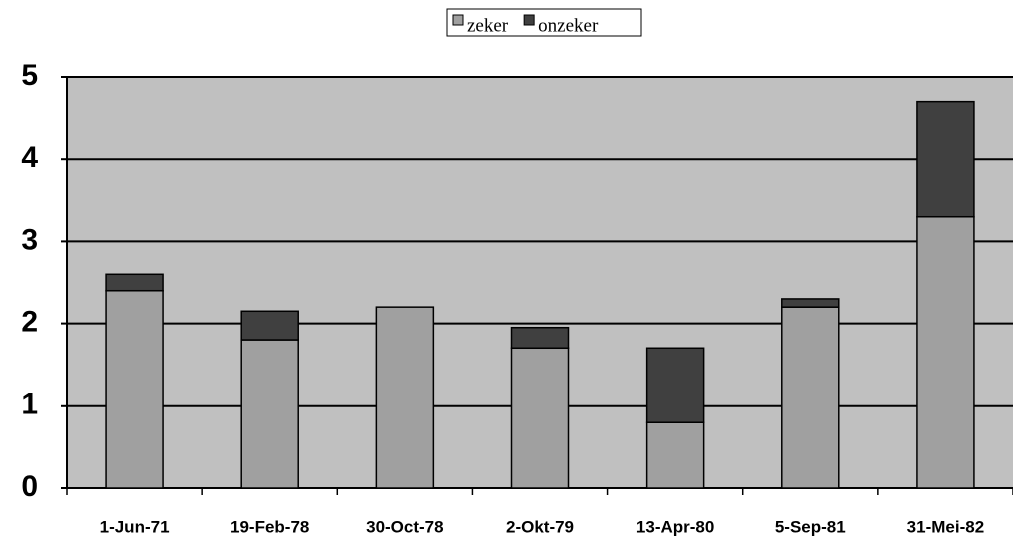 This screenshot has height=544, width=1013. What do you see at coordinates (29, 239) in the screenshot?
I see `y-tick-label: 3` at bounding box center [29, 239].